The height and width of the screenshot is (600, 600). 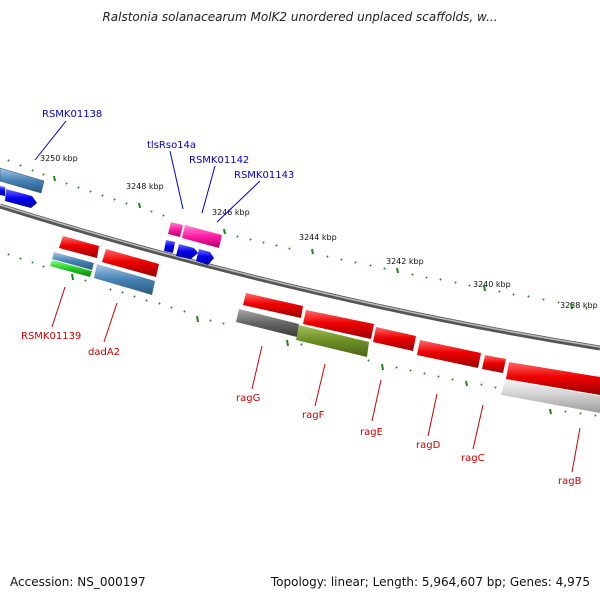 What do you see at coordinates (428, 445) in the screenshot?
I see `gene-label-ragd: ragD` at bounding box center [428, 445].